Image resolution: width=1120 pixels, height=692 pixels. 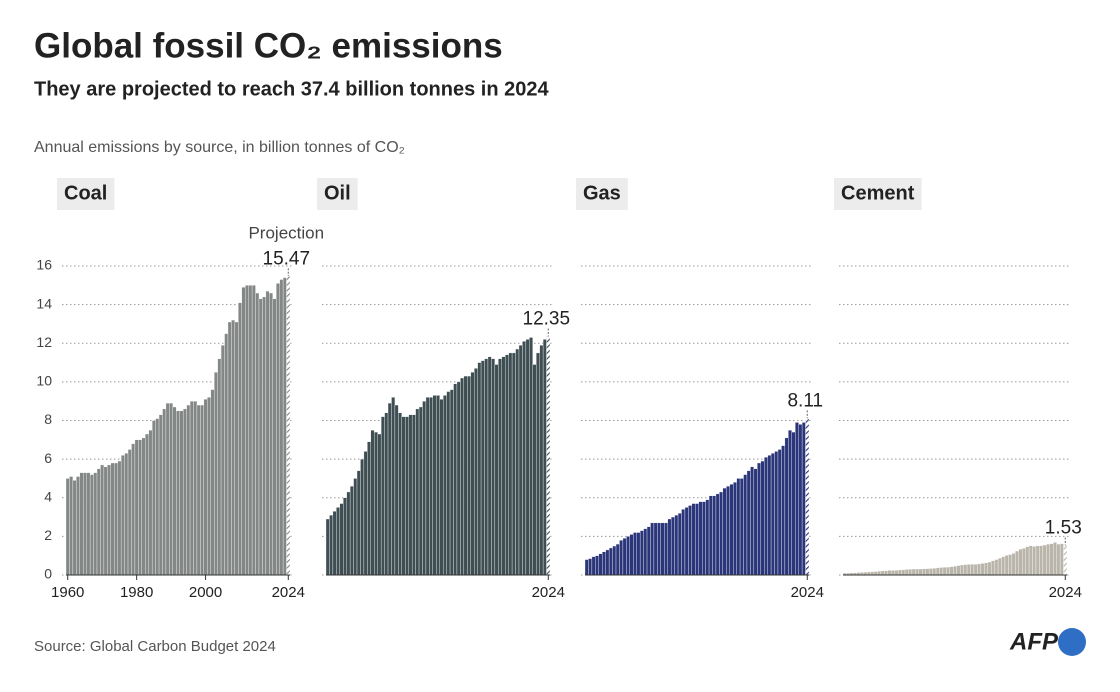 I want to click on panel-title: Cement, so click(x=878, y=193).